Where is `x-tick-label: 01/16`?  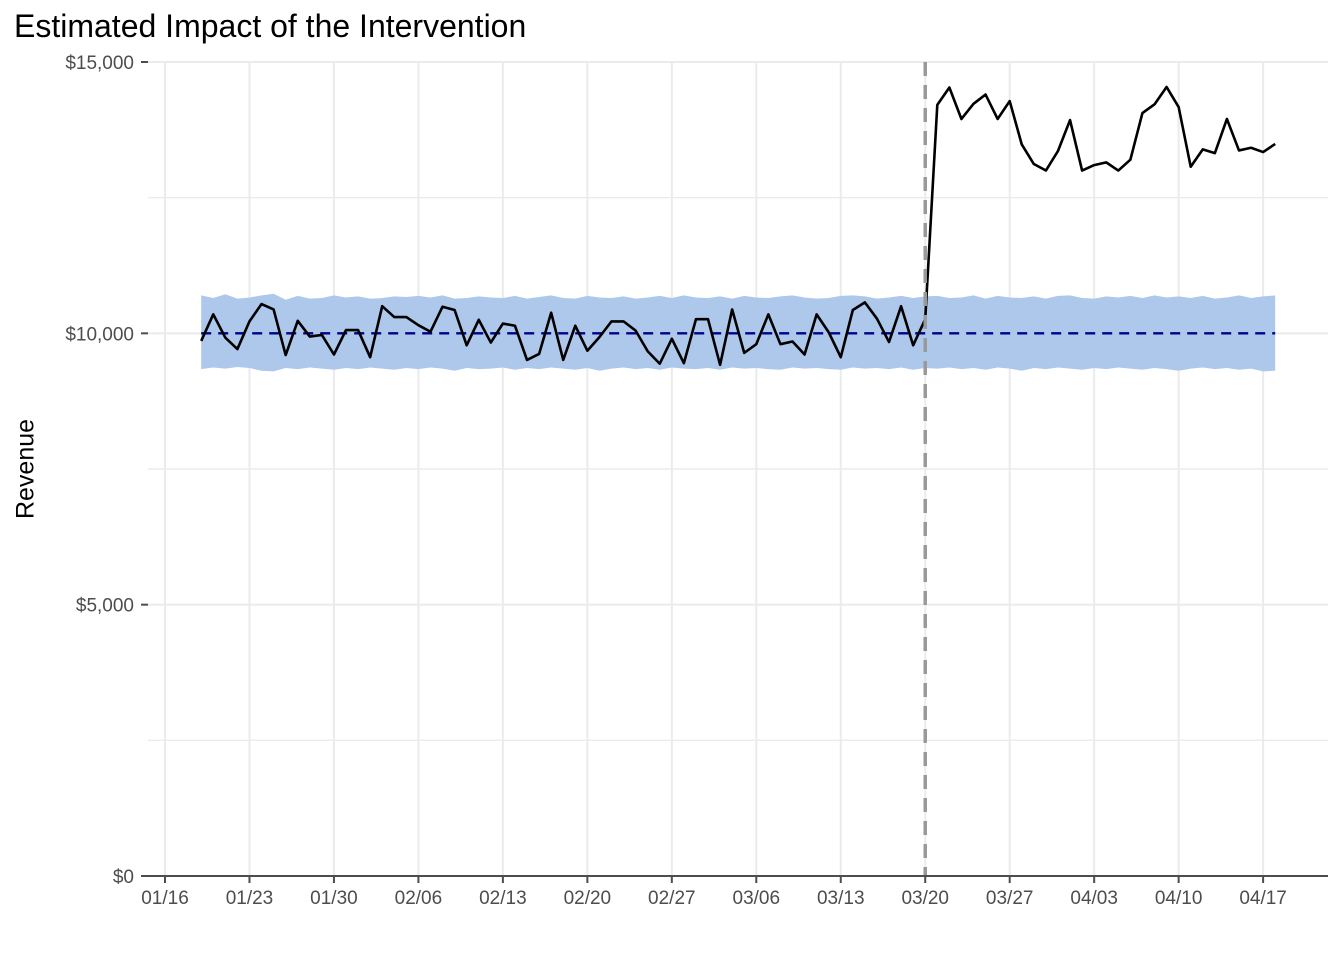 x-tick-label: 01/16 is located at coordinates (165, 898).